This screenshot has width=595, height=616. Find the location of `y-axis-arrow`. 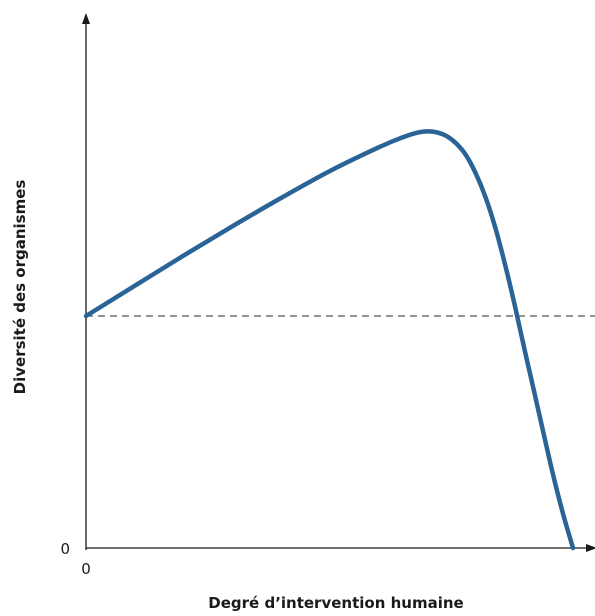

y-axis-arrow is located at coordinates (86, 18).